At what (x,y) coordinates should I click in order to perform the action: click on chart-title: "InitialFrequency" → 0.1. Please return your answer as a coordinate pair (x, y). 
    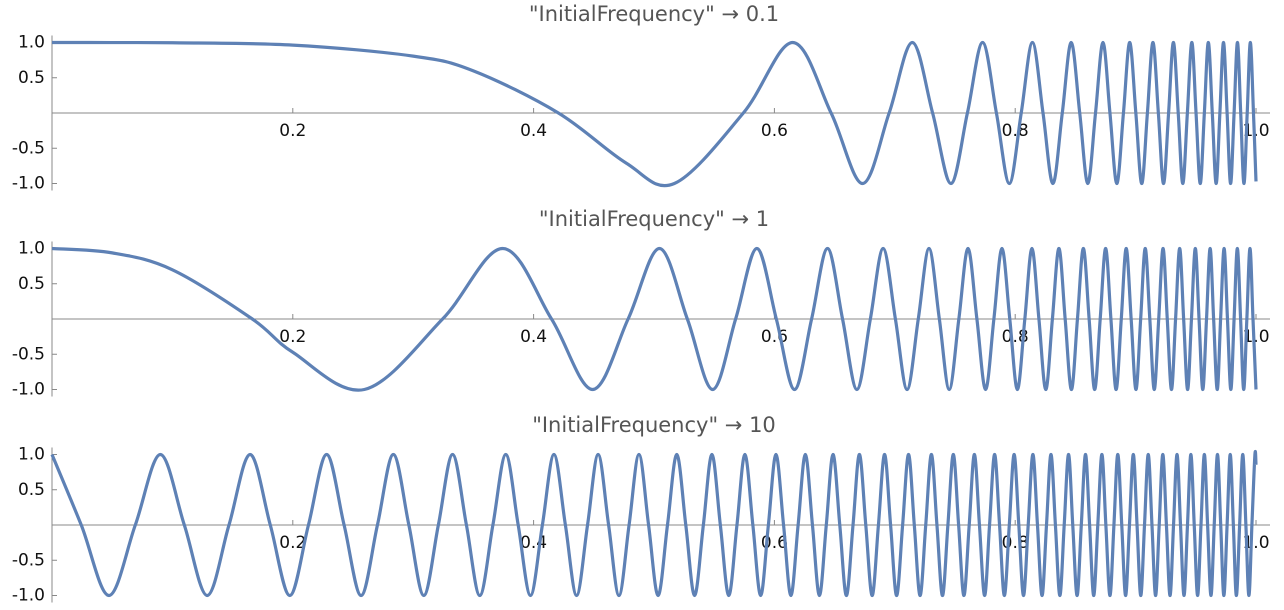
    Looking at the image, I should click on (654, 14).